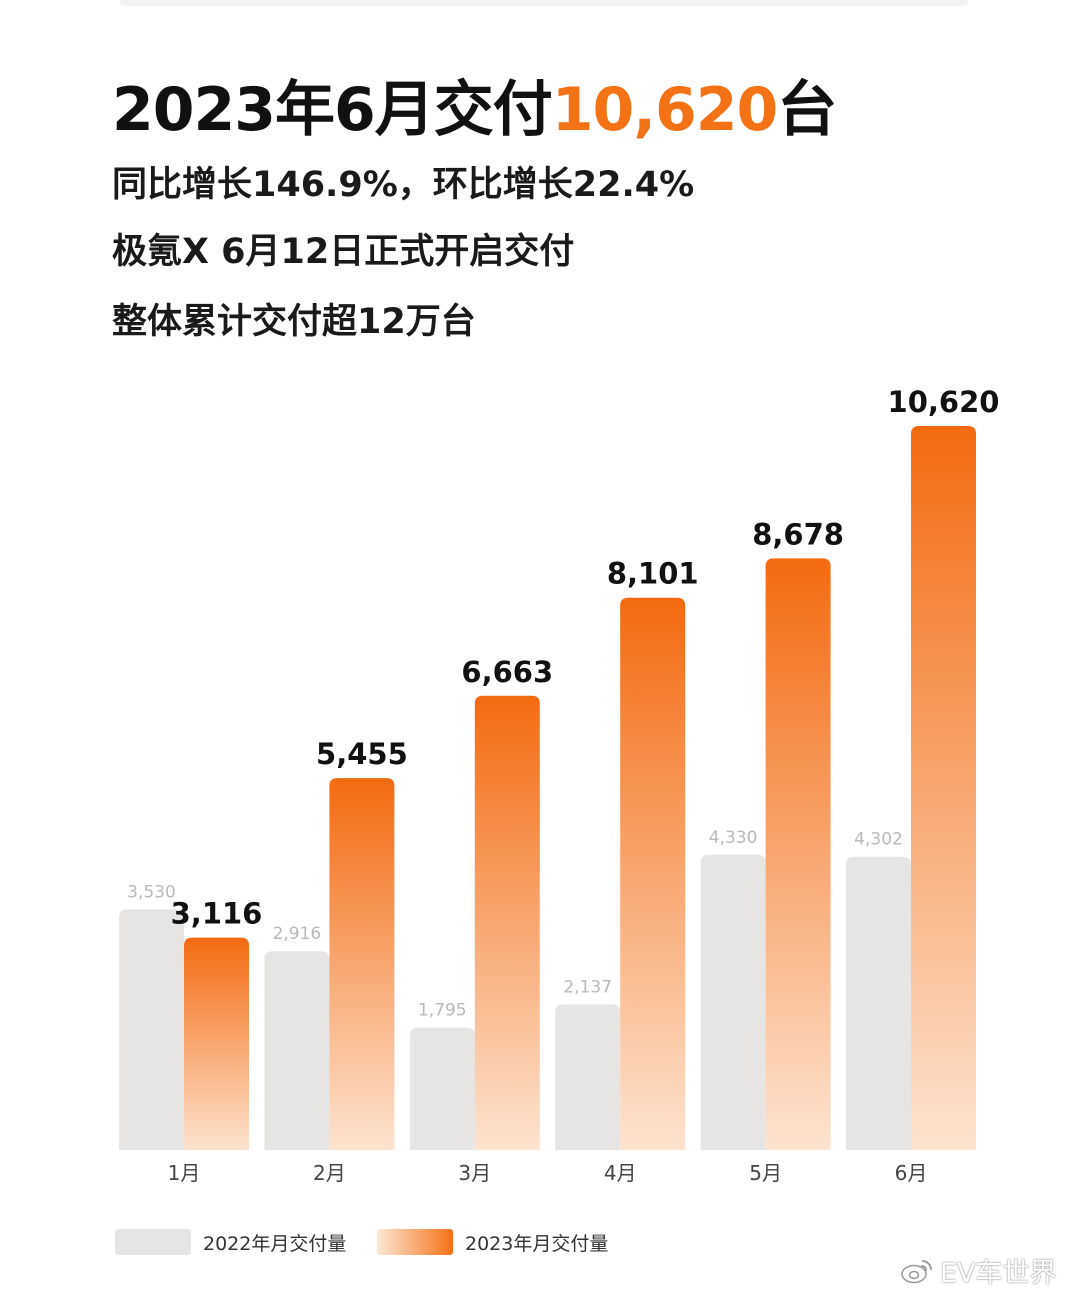 The width and height of the screenshot is (1080, 1295). What do you see at coordinates (548, 1173) in the screenshot?
I see `x-axis-labels: 1月 2月 3月 4月 5月 6月` at bounding box center [548, 1173].